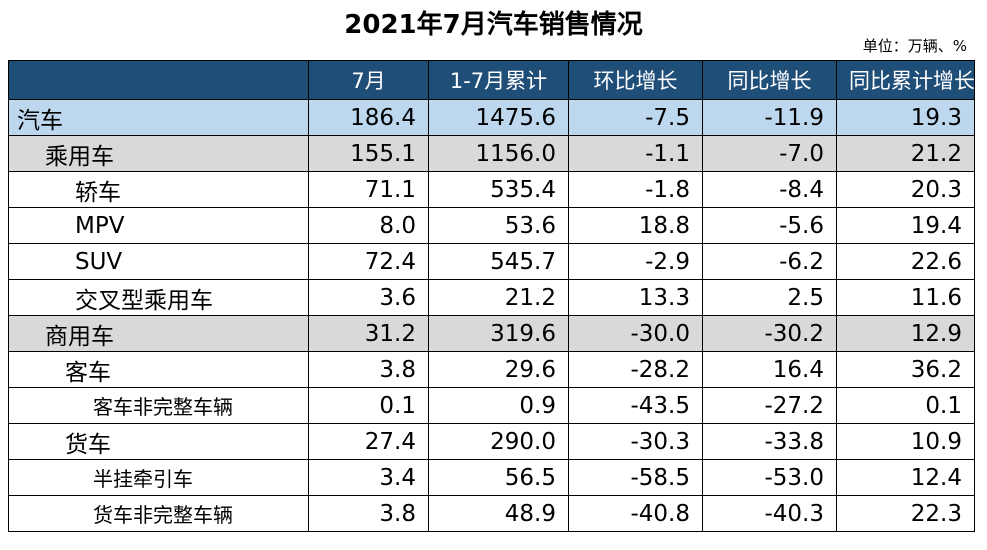 The height and width of the screenshot is (550, 987). What do you see at coordinates (158, 441) in the screenshot?
I see `row-label: 货车` at bounding box center [158, 441].